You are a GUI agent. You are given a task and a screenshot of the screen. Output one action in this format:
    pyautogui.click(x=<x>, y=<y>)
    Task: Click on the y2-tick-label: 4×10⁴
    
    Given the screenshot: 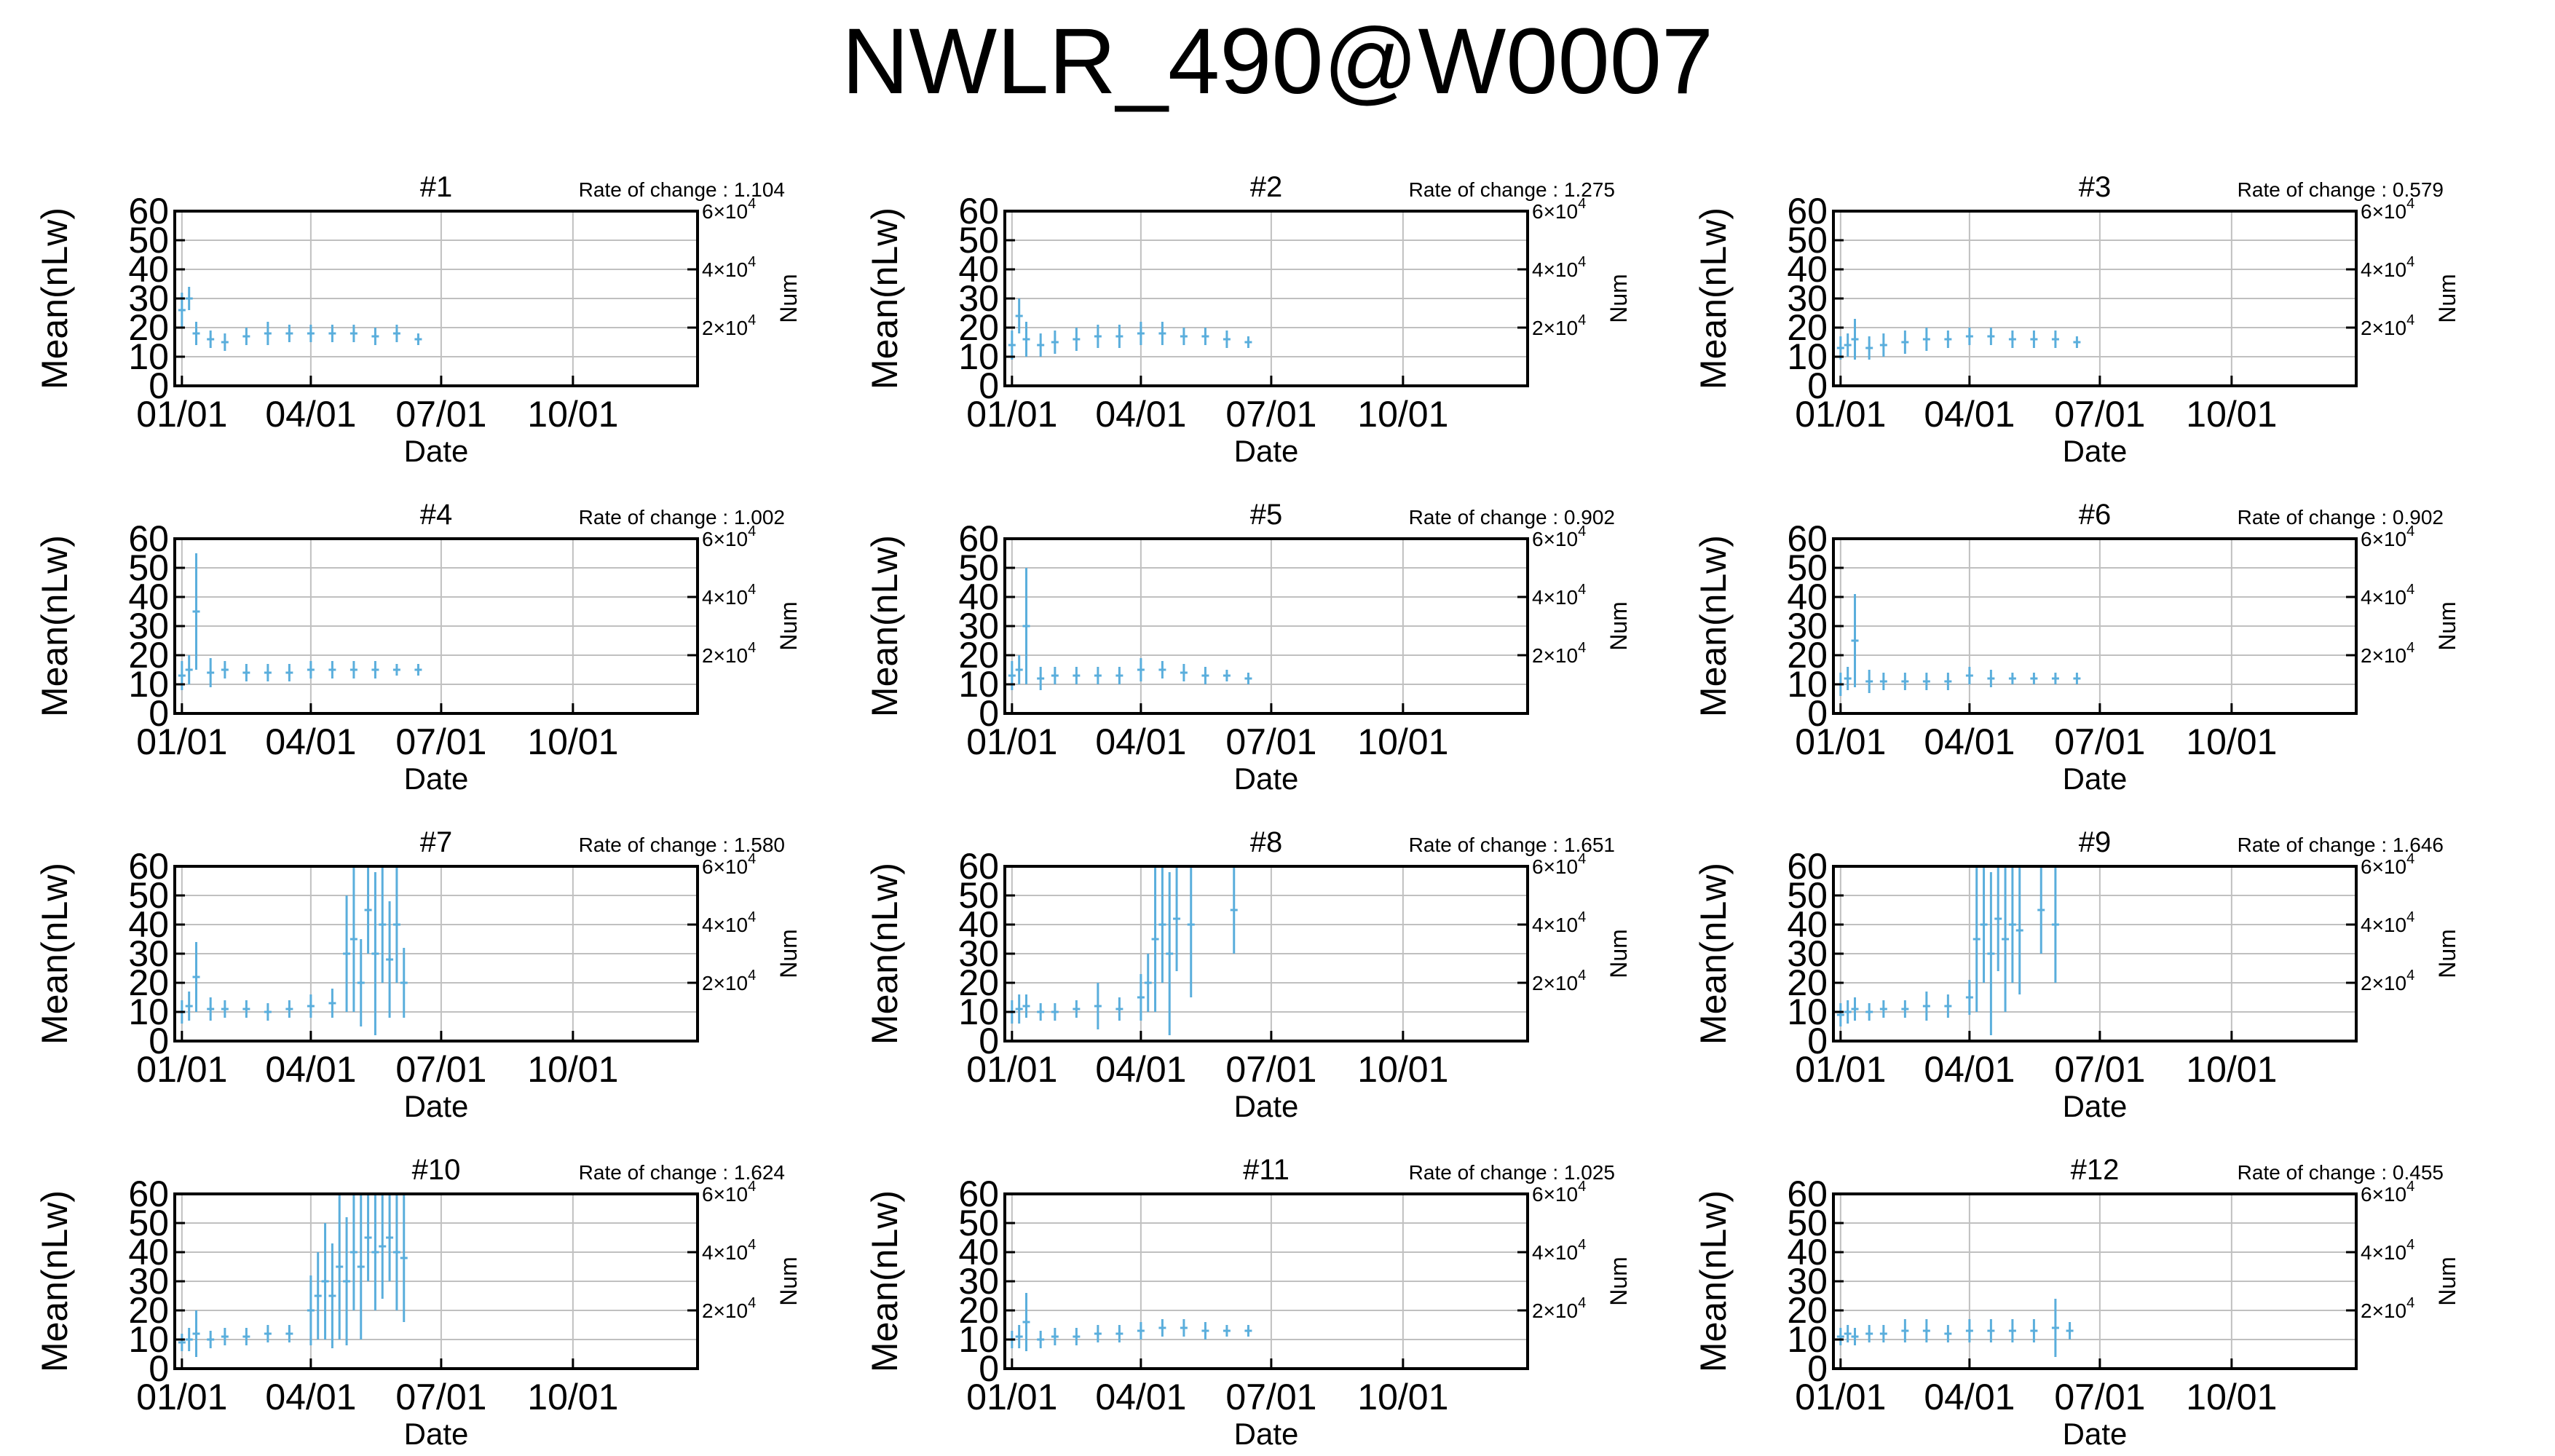 What is the action you would take?
    pyautogui.click(x=729, y=595)
    